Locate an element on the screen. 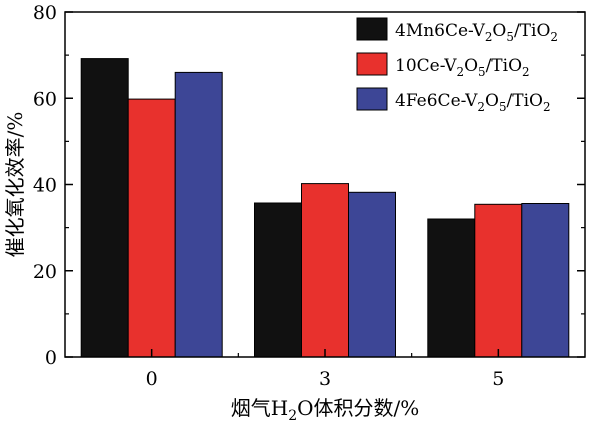 The width and height of the screenshot is (589, 426). legend-label-3: 4Fe6Ce-V2O5/TiO2 is located at coordinates (473, 102).